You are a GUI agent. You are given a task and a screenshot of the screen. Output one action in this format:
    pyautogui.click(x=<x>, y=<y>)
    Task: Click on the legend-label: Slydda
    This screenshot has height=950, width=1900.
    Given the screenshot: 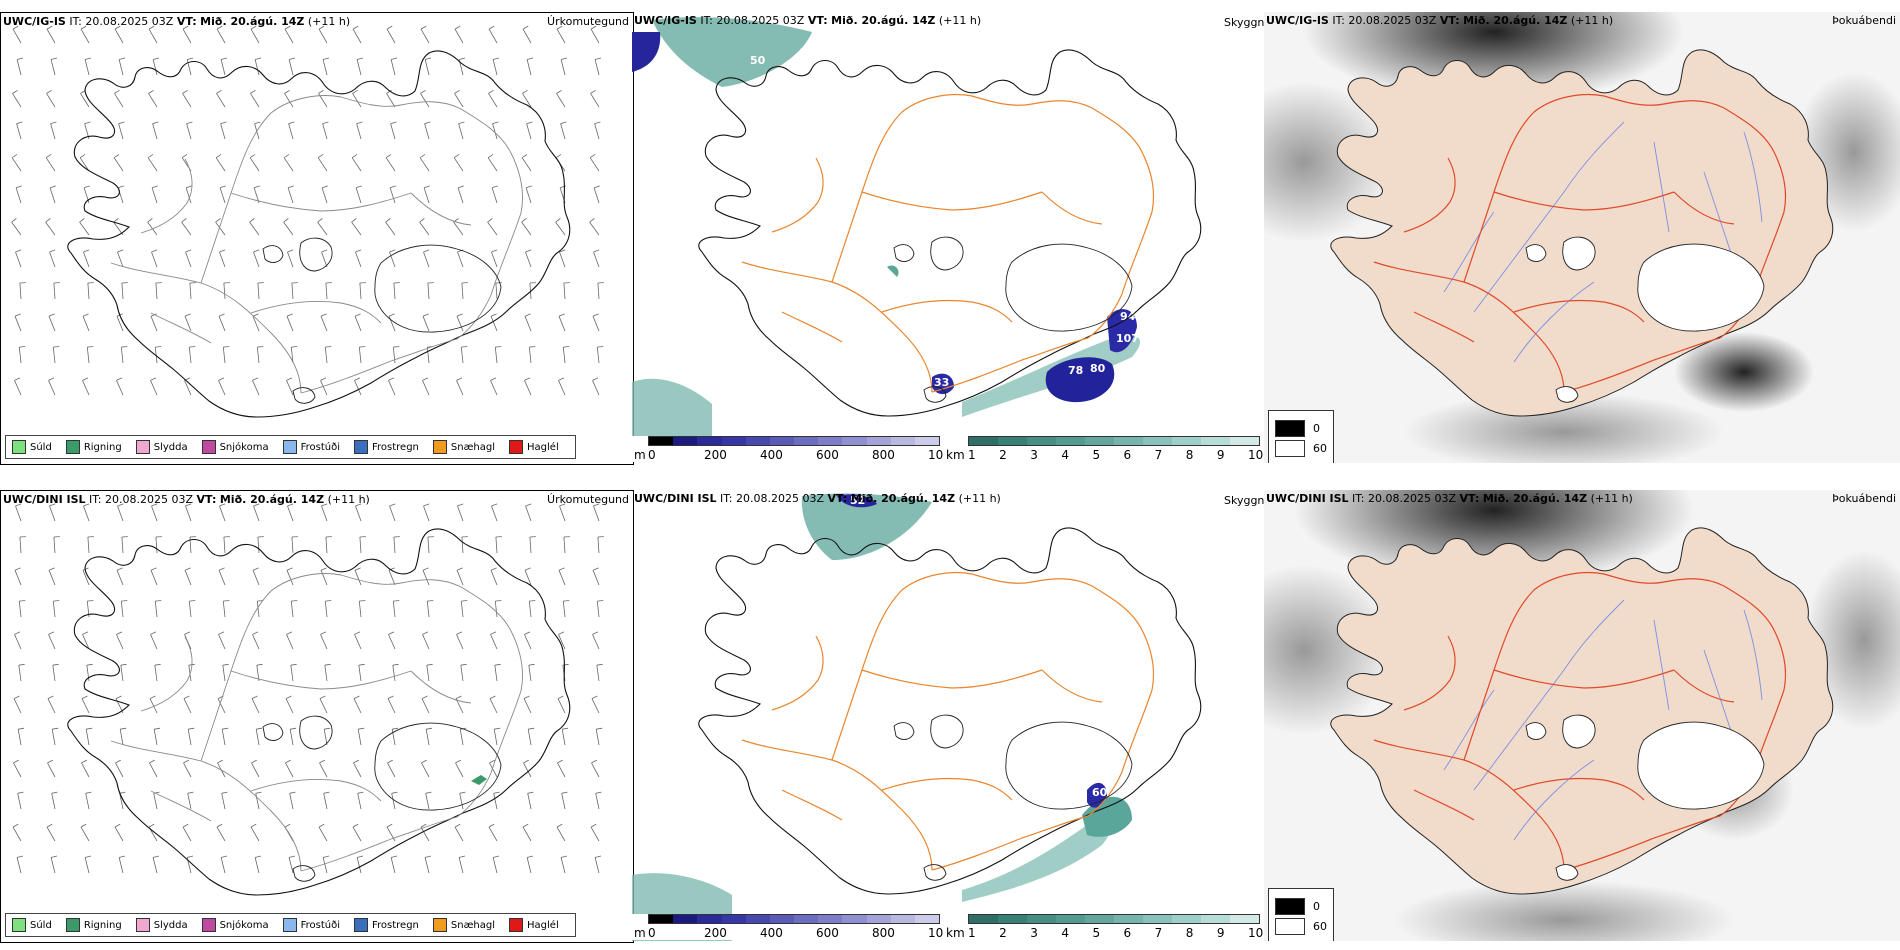 What is the action you would take?
    pyautogui.click(x=170, y=925)
    